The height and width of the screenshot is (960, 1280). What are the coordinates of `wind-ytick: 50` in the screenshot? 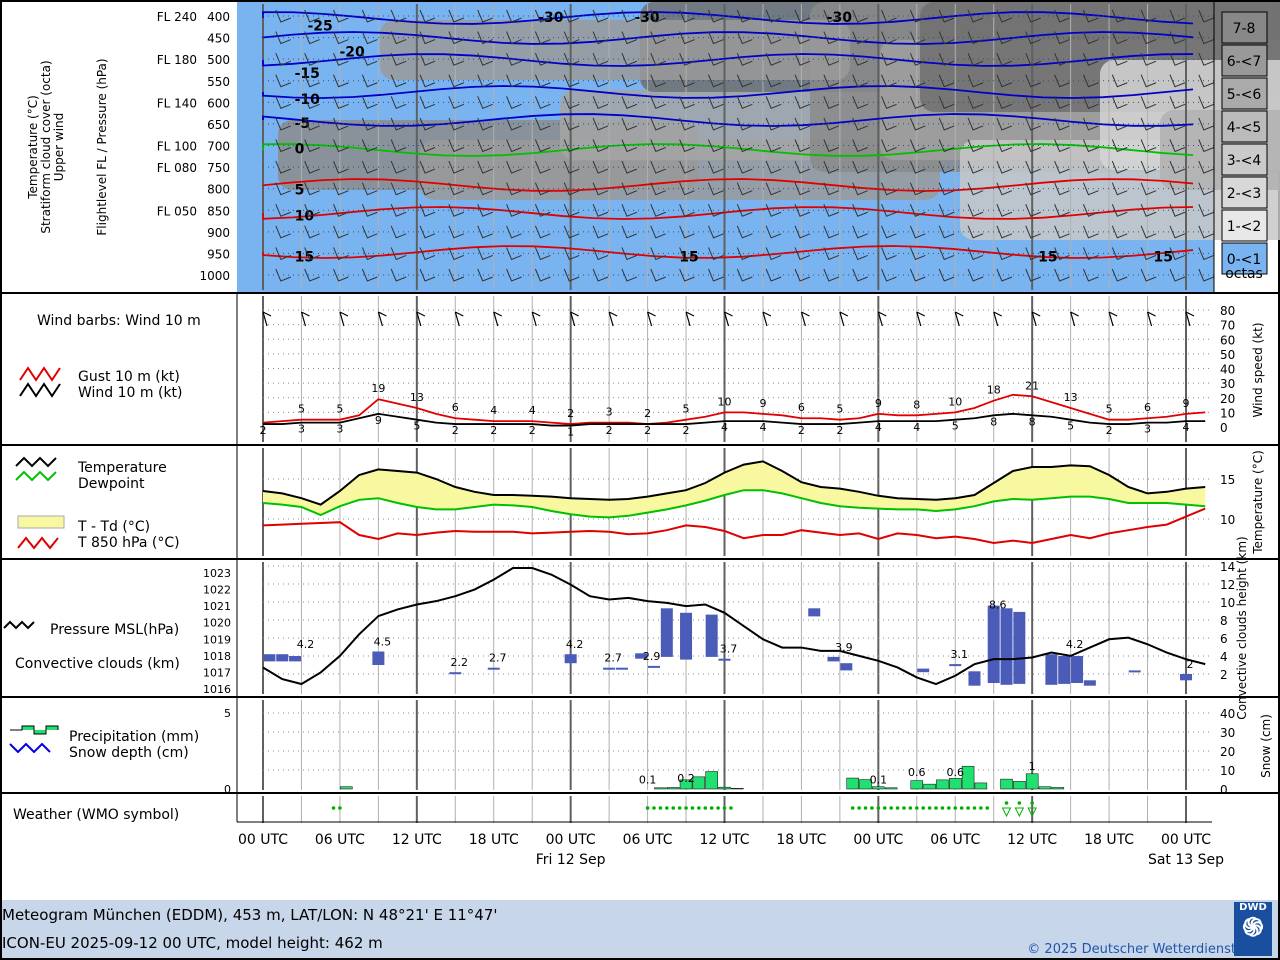 It's located at (1227, 355).